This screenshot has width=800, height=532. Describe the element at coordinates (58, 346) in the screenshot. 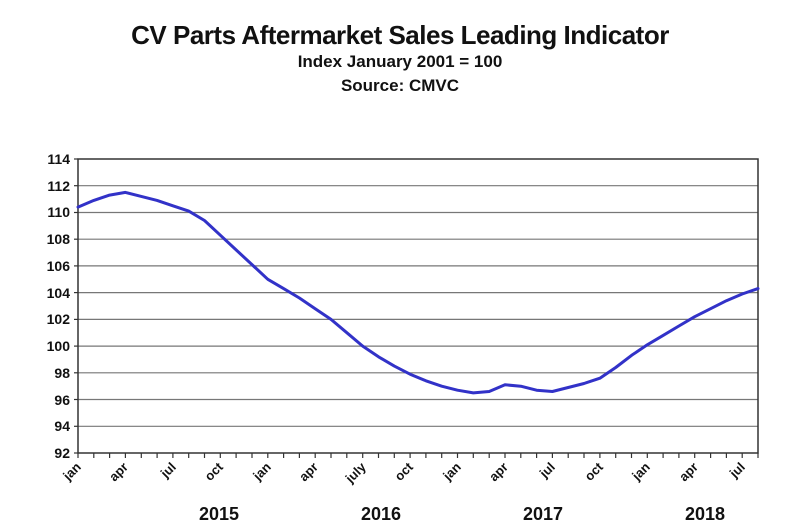

I see `y-tick-label: 100` at that location.